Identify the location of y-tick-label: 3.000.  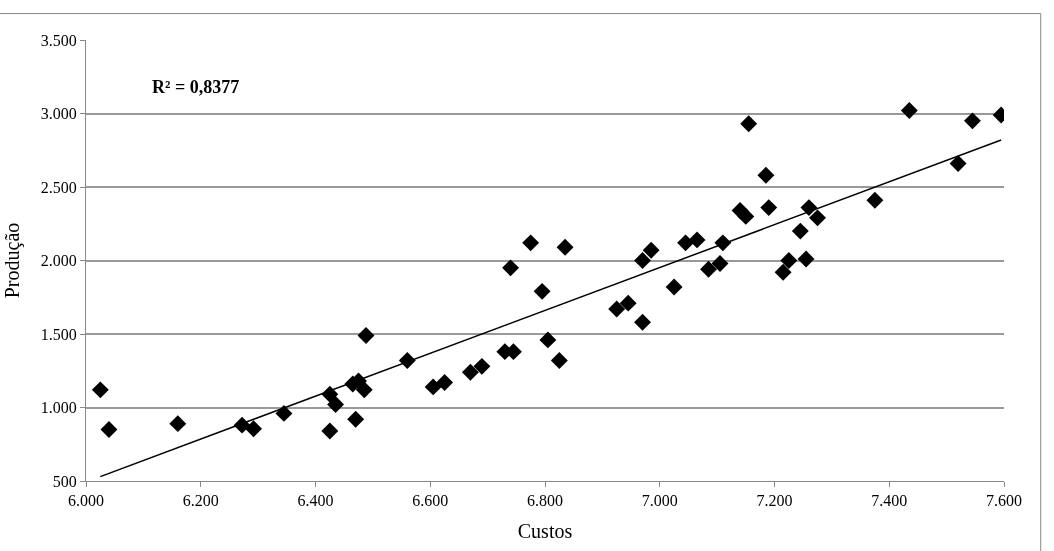
(58, 114).